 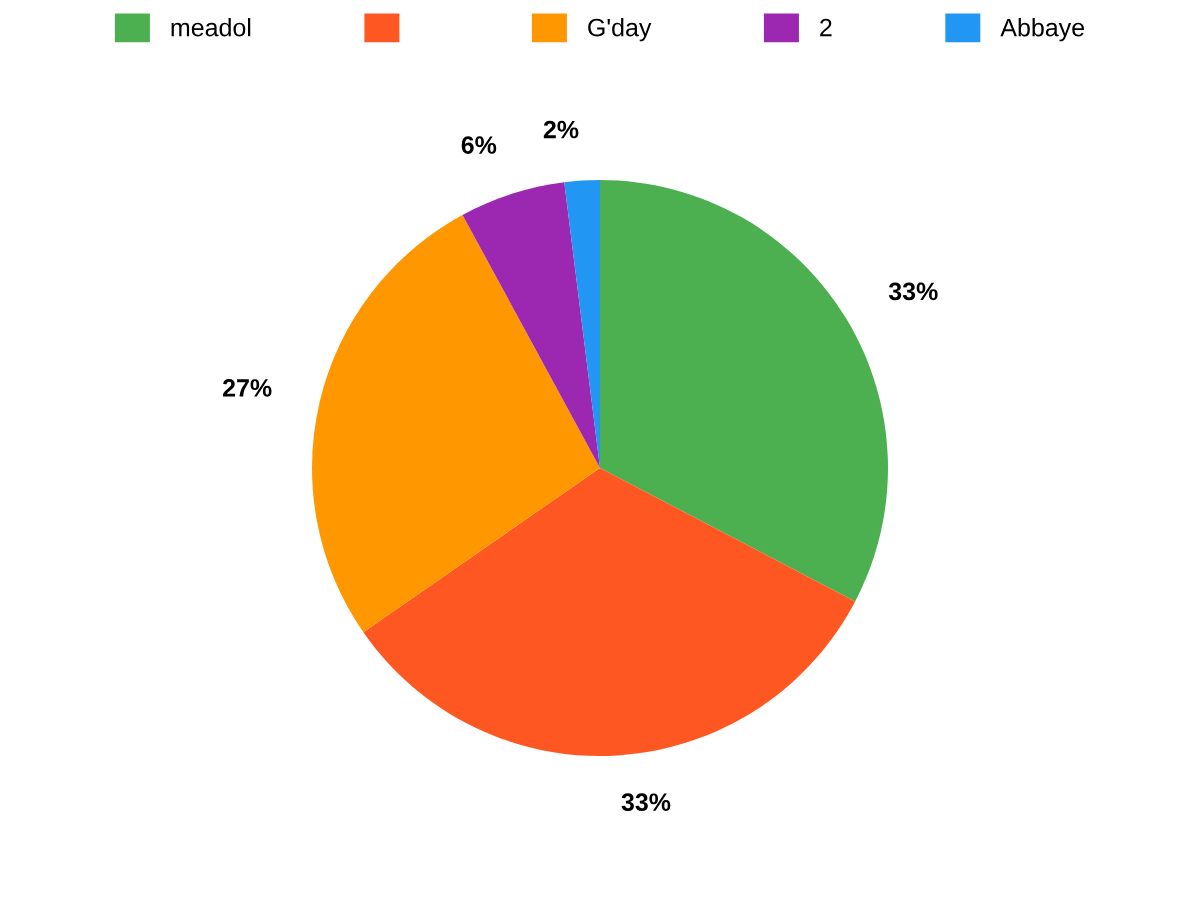 What do you see at coordinates (247, 388) in the screenshot?
I see `data-label: 27%` at bounding box center [247, 388].